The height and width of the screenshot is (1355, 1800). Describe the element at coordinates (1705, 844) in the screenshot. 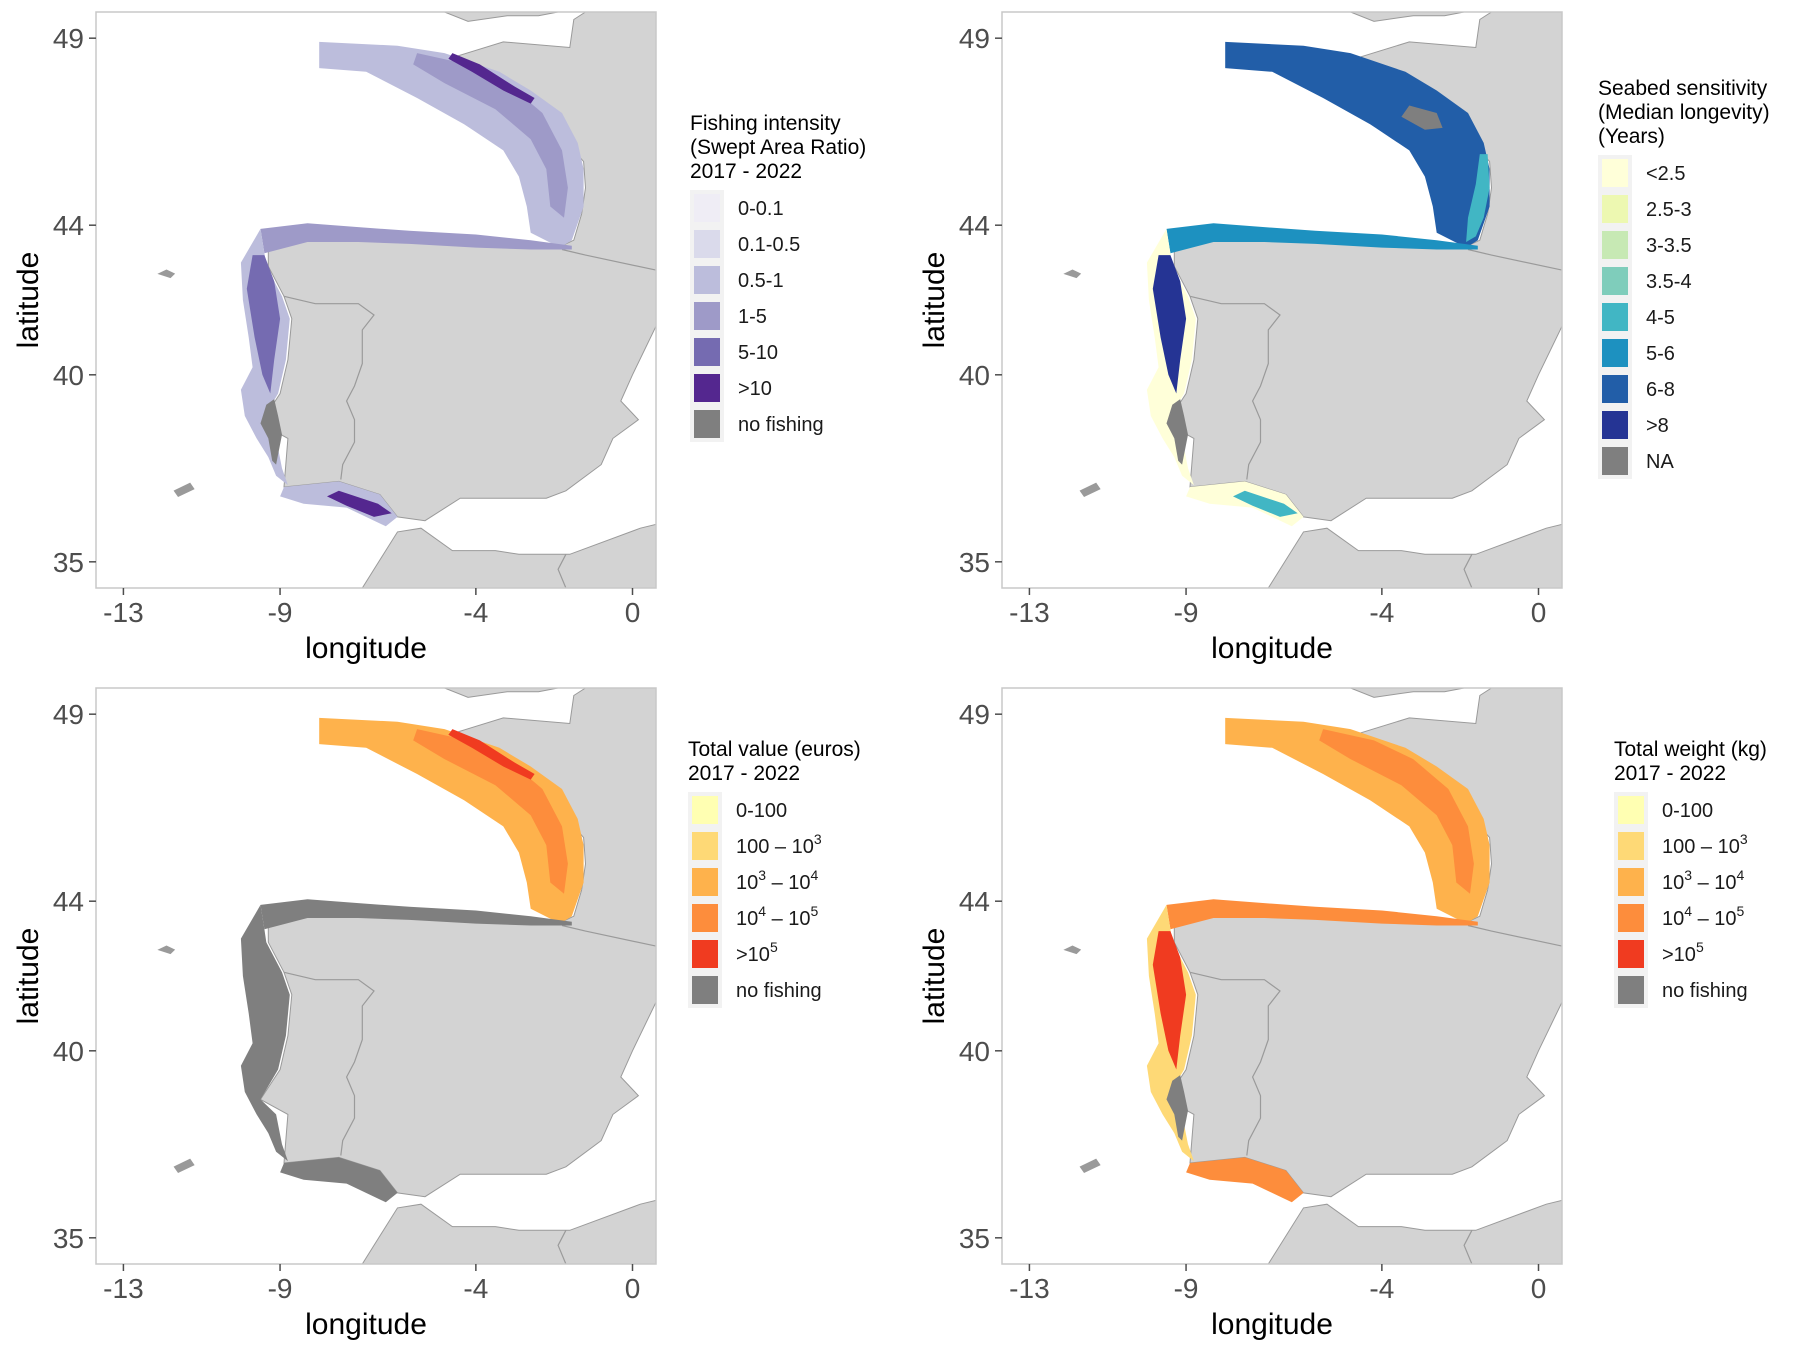

I see `legend-label: 100 – 103` at that location.